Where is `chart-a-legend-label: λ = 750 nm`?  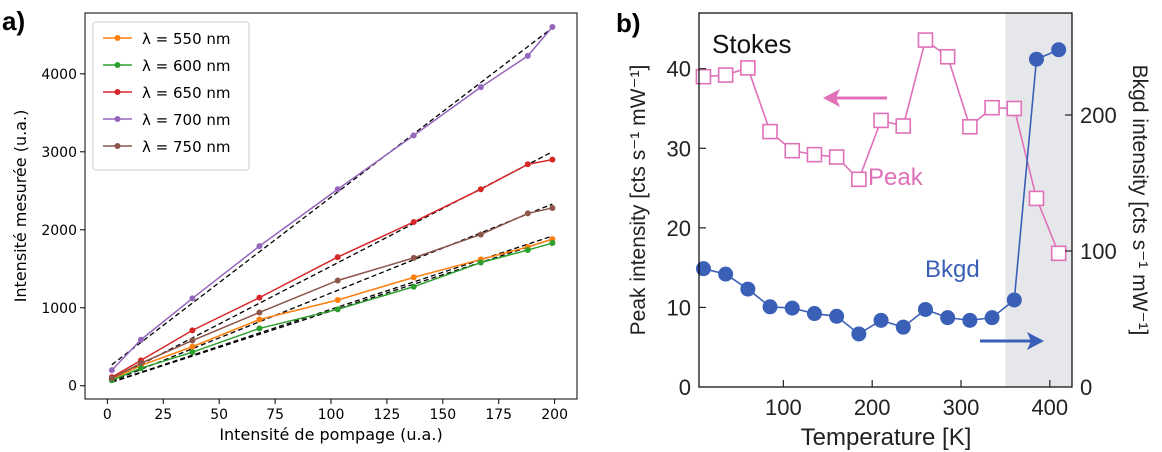 chart-a-legend-label: λ = 750 nm is located at coordinates (186, 147).